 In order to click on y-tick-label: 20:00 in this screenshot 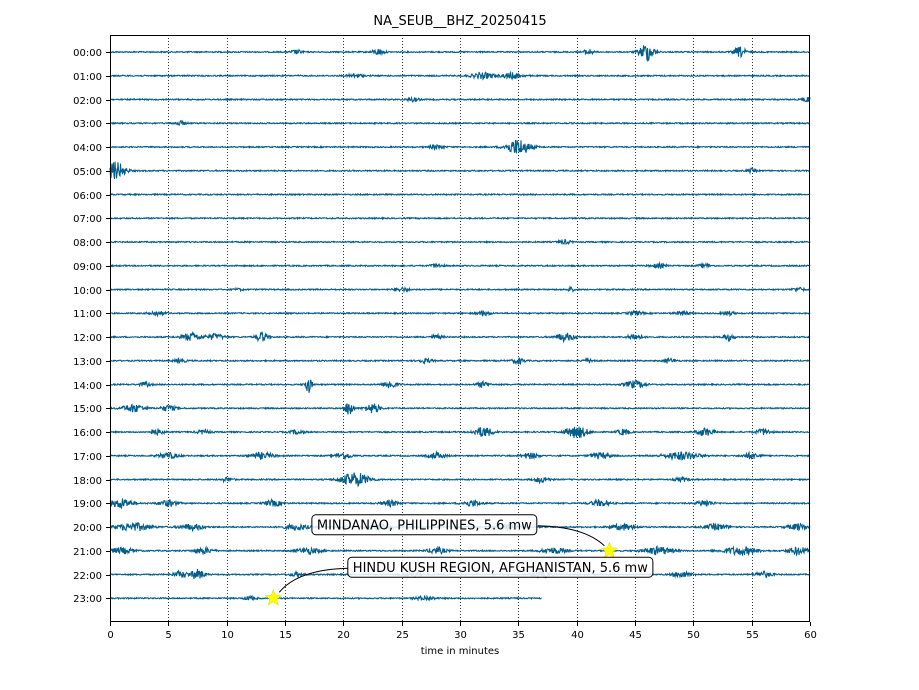, I will do `click(87, 528)`.